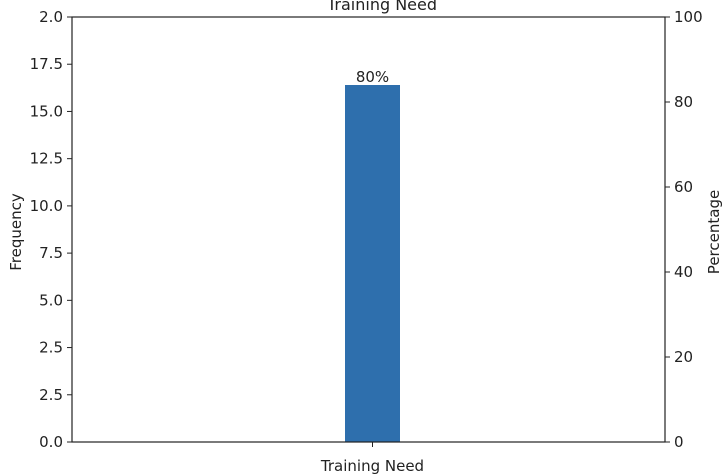 This screenshot has width=725, height=475. What do you see at coordinates (51, 300) in the screenshot?
I see `y-tick-label: 5.0` at bounding box center [51, 300].